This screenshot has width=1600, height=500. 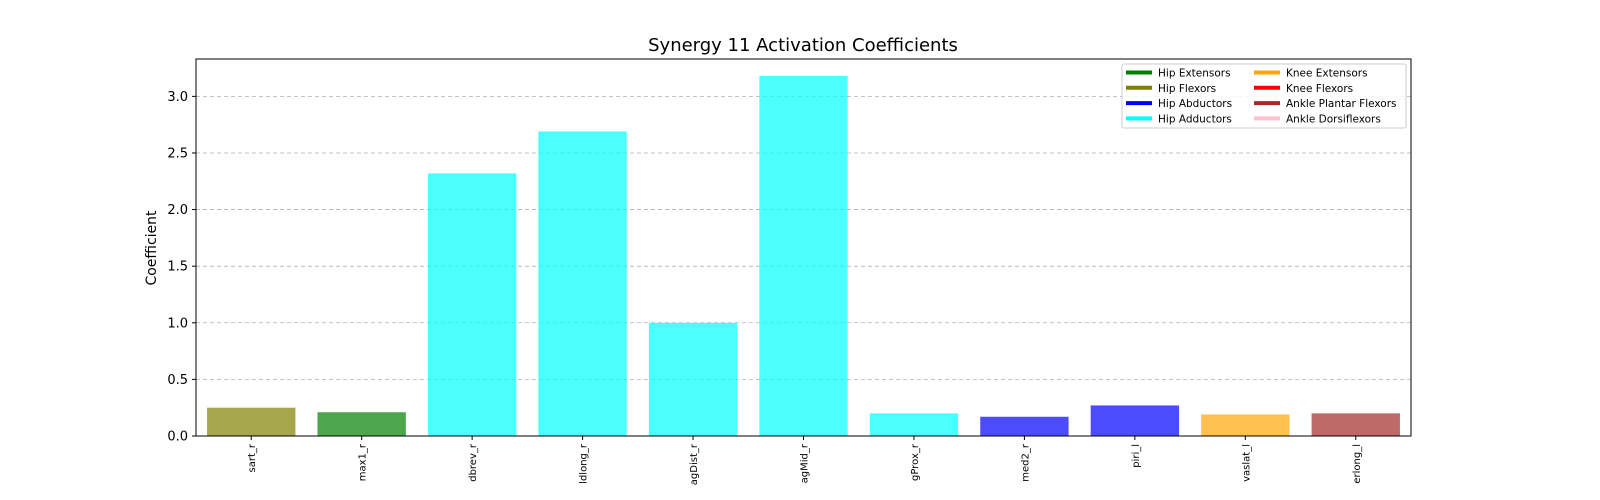 I want to click on bar-piri_l, so click(x=1135, y=420).